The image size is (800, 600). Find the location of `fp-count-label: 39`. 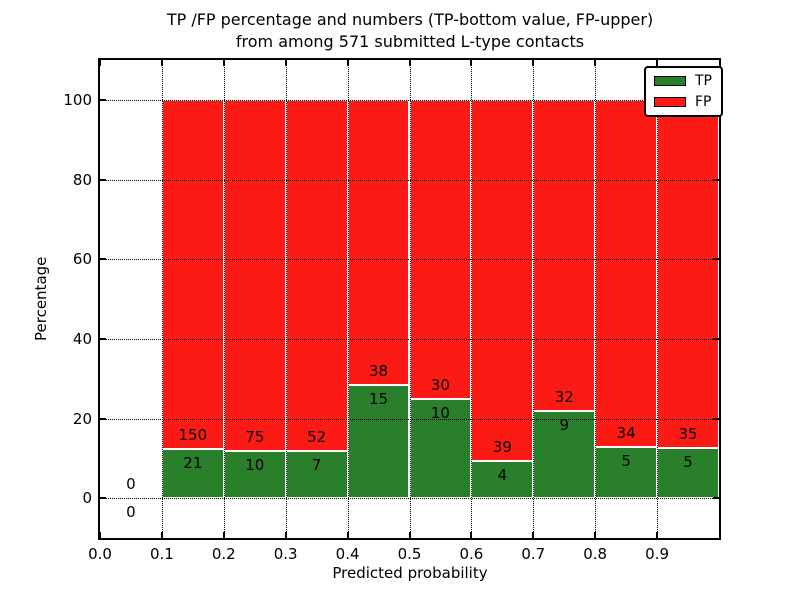

fp-count-label: 39 is located at coordinates (502, 447).